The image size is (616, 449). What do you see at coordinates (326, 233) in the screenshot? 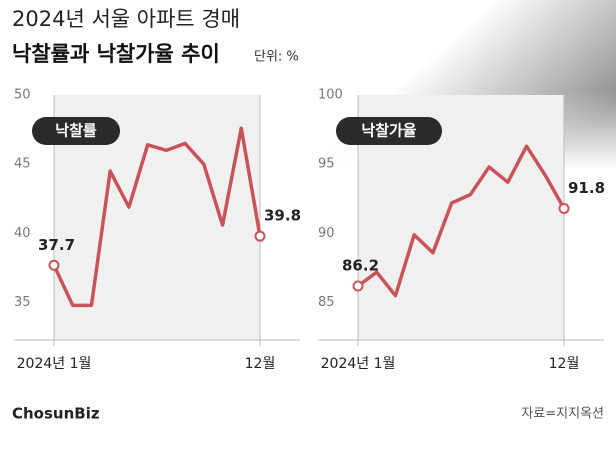
I see `y-tick-label: 90` at bounding box center [326, 233].